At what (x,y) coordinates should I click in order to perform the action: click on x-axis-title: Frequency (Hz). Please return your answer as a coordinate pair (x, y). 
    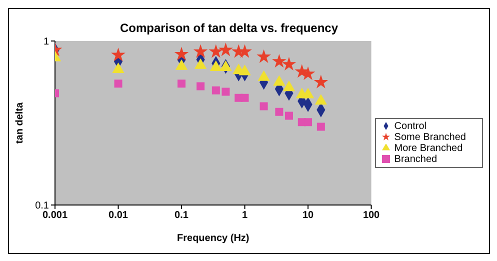
    Looking at the image, I should click on (213, 238).